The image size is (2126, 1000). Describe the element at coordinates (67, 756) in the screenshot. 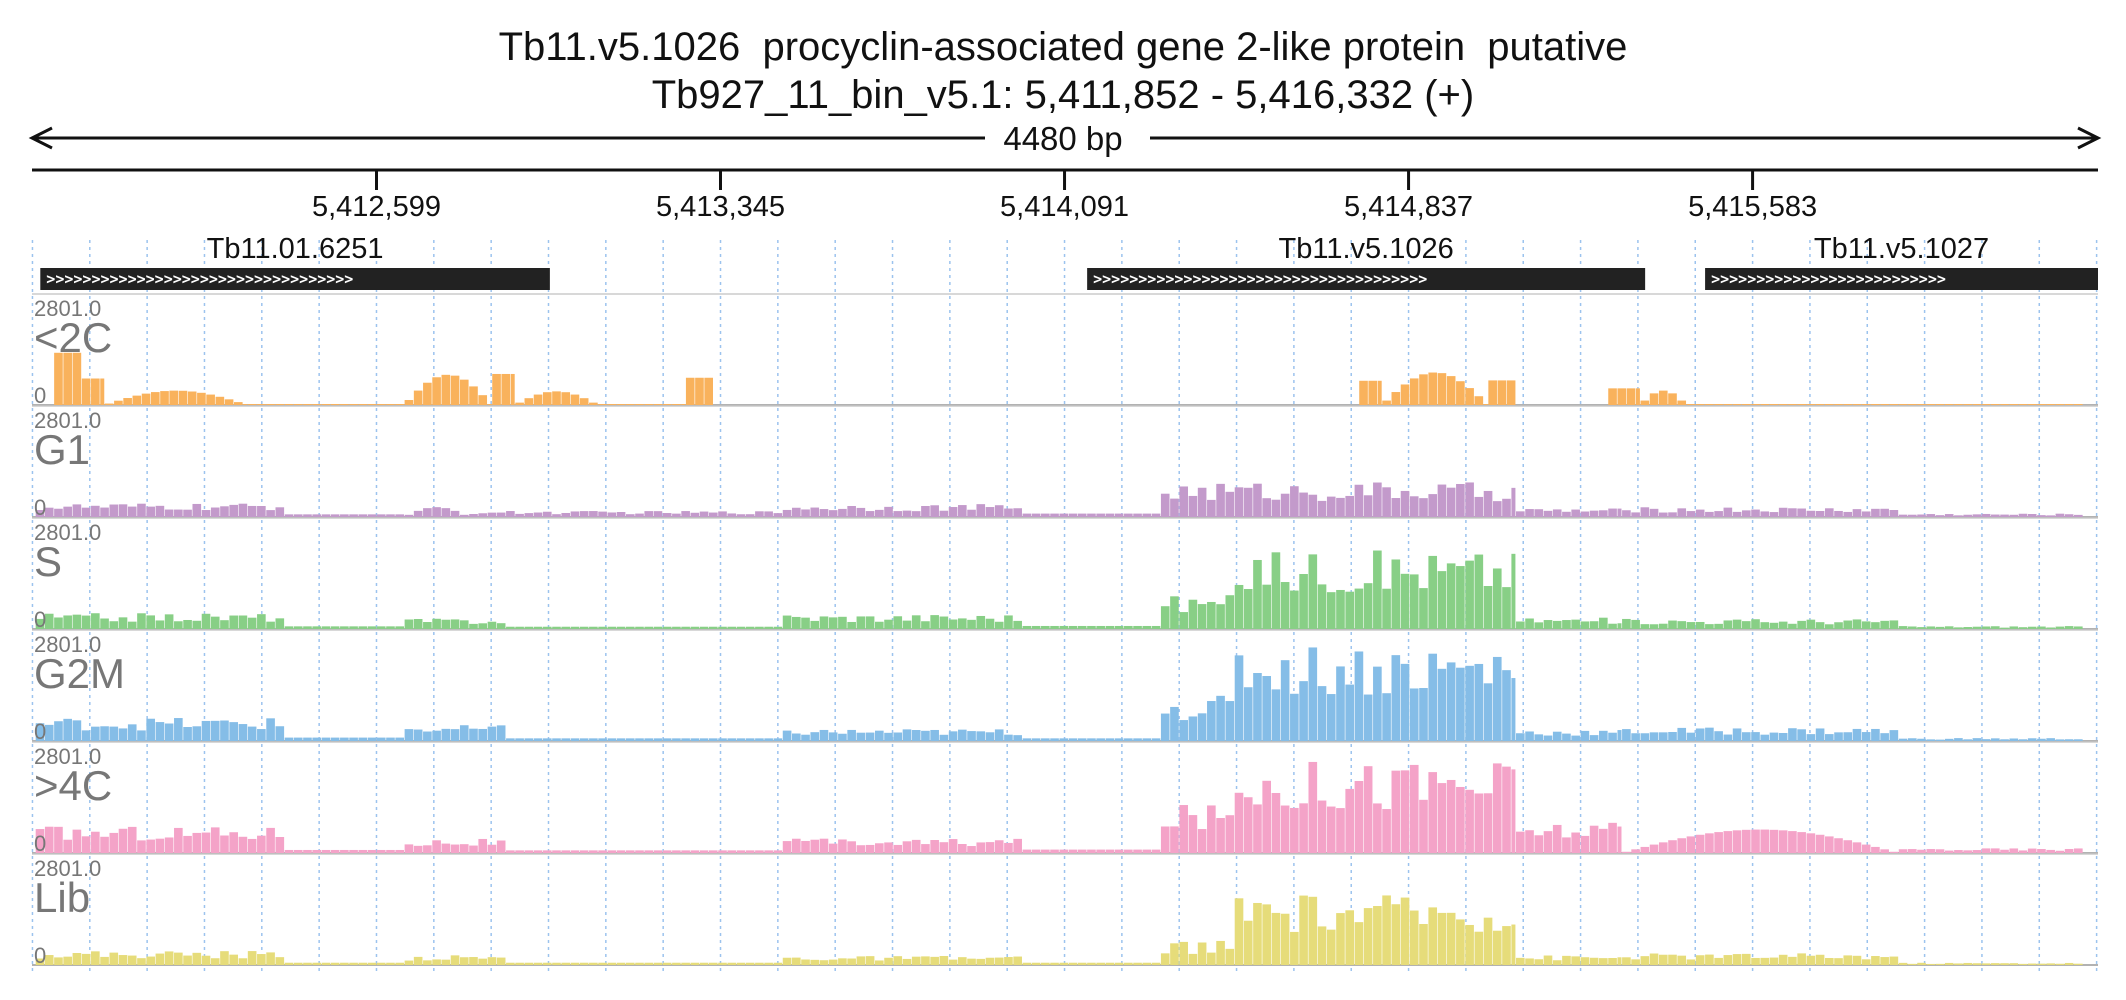

I see `track-max-label-4: 2801.0` at that location.